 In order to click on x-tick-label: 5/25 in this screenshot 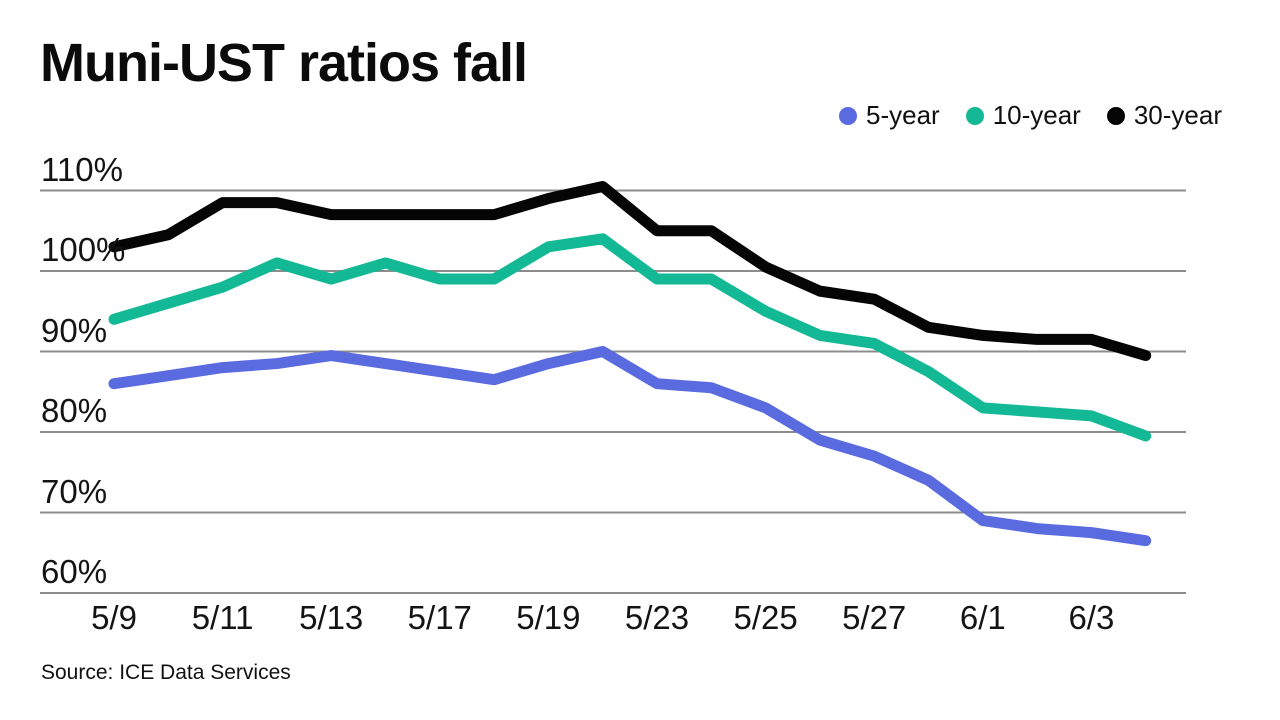, I will do `click(765, 617)`.